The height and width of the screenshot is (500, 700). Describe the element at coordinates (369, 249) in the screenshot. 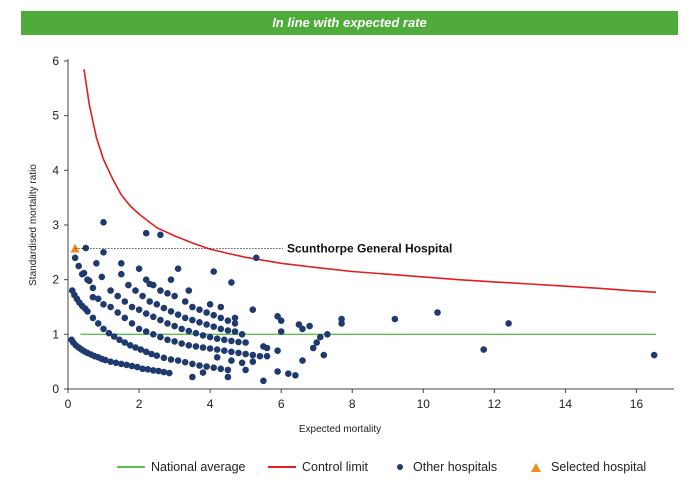

I see `selected-hospital-annotation: Scunthorpe General Hospital` at that location.